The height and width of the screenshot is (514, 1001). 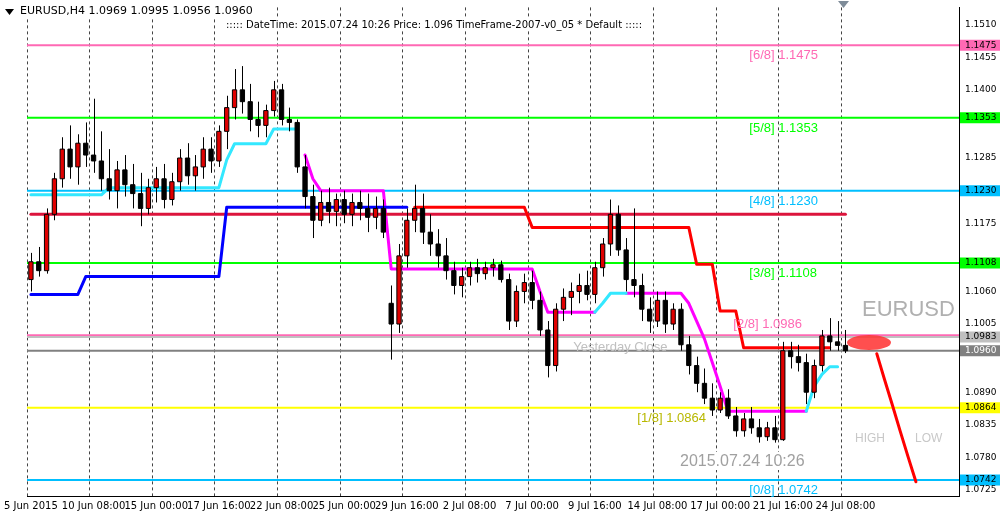 What do you see at coordinates (981, 23) in the screenshot?
I see `y-tick-label: 1.1510` at bounding box center [981, 23].